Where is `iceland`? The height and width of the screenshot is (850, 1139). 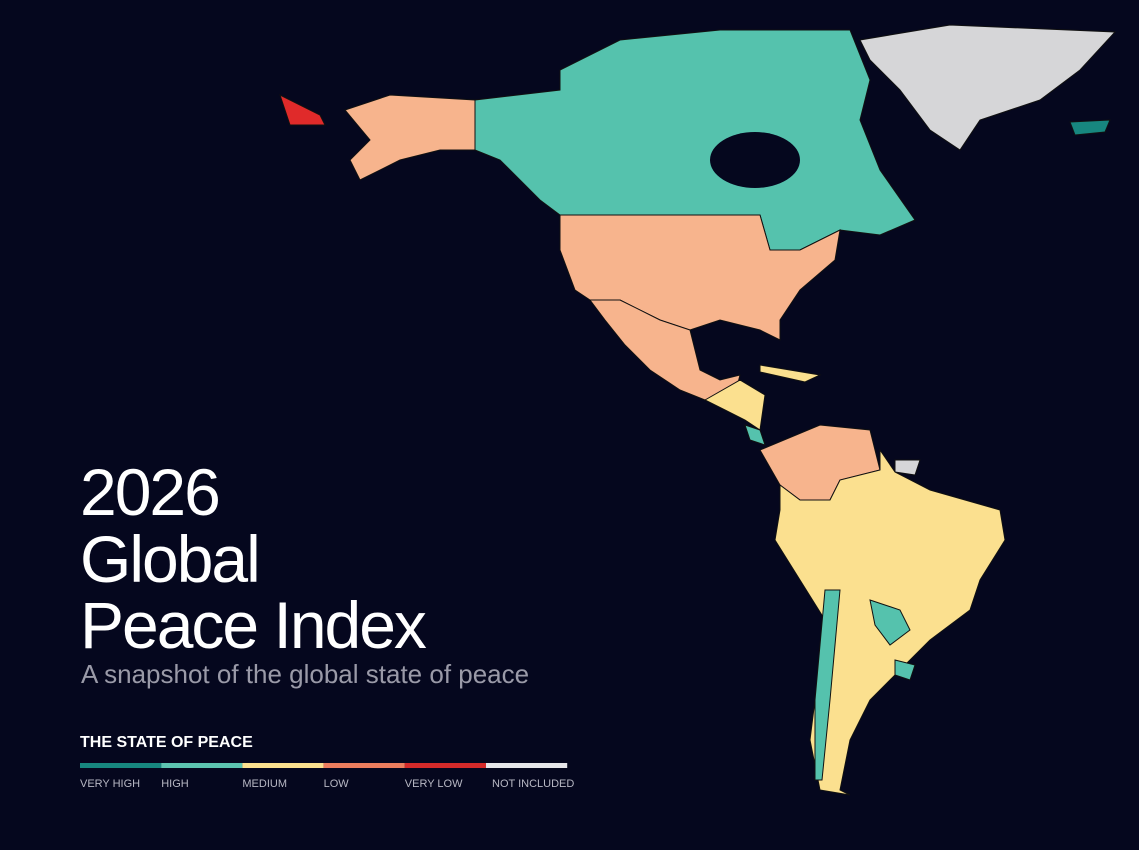 iceland is located at coordinates (1090, 127).